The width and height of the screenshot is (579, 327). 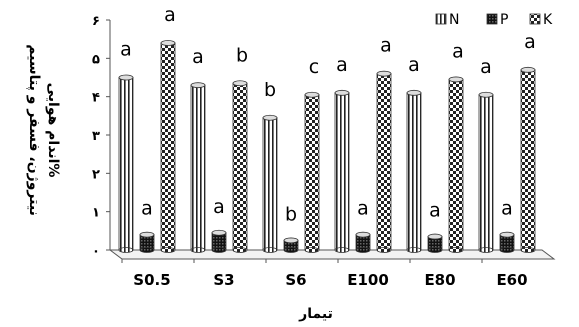 I want to click on y-tick-label: ۰, so click(x=96, y=251).